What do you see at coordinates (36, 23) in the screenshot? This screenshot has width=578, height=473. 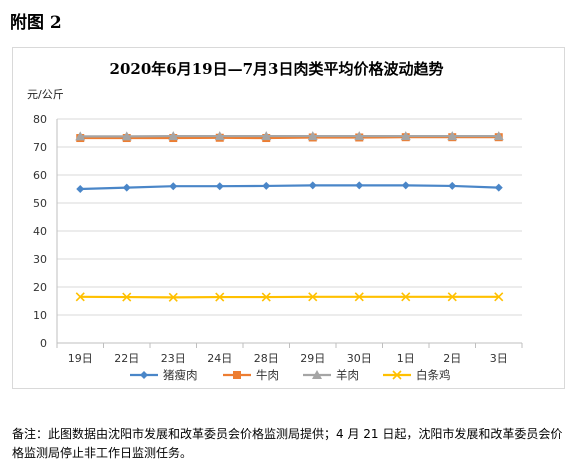 I see `figure-label: 附图 2` at bounding box center [36, 23].